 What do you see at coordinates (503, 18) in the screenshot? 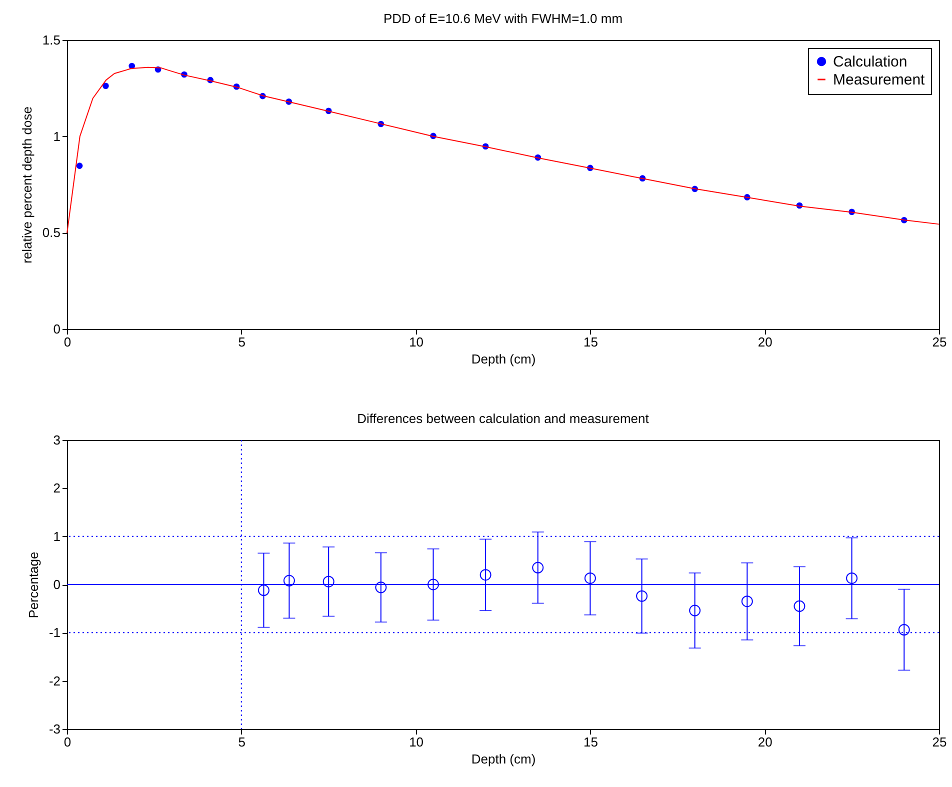
I see `chart-title: PDD of E=10.6 MeV with FWHM=1.0 mm` at bounding box center [503, 18].